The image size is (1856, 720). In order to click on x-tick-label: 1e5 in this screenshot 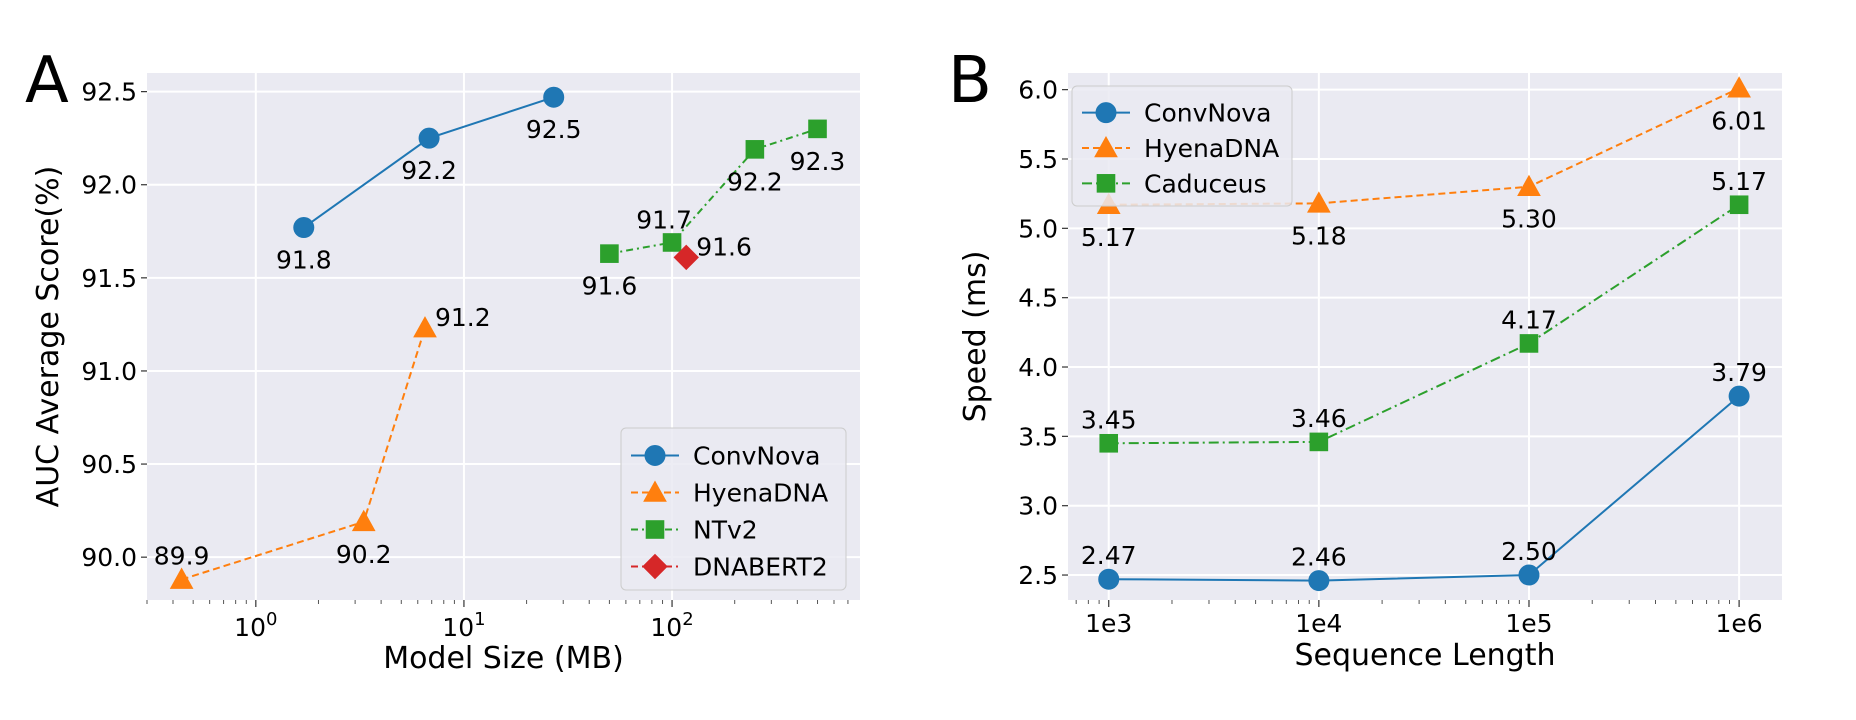, I will do `click(1528, 623)`.